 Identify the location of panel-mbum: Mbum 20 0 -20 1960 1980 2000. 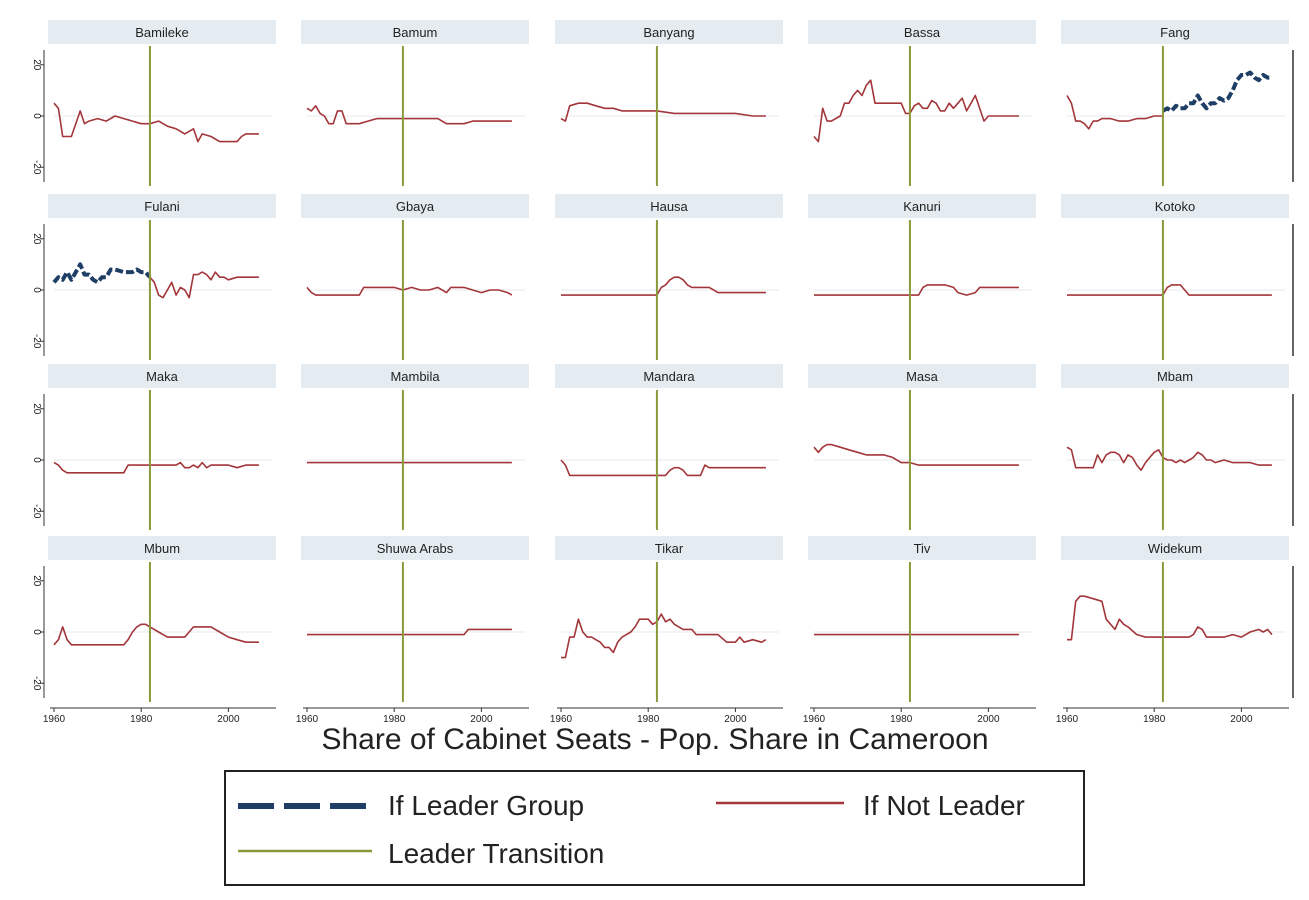
(153, 630).